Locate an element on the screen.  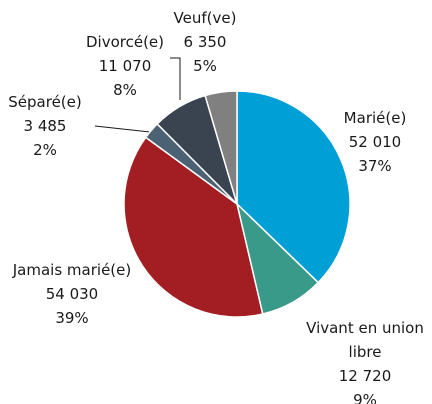
slice-label: Divorcé(e) 11 070 8% is located at coordinates (125, 66).